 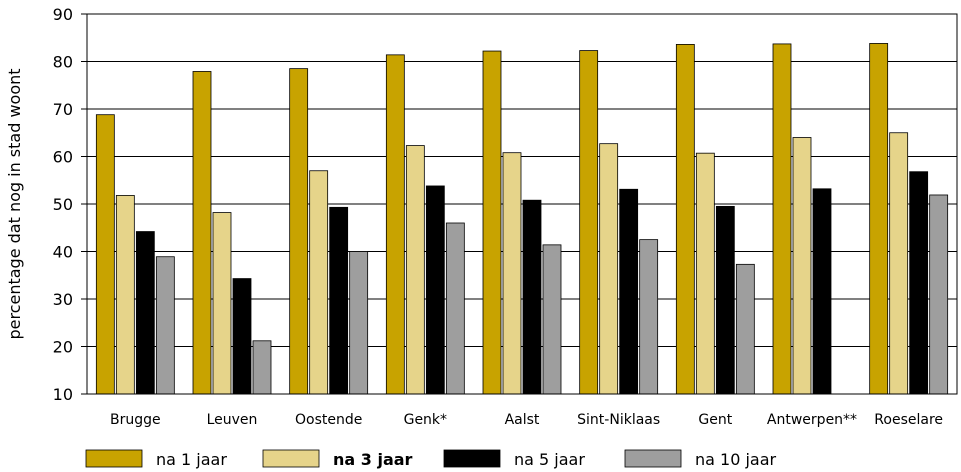 What do you see at coordinates (715, 420) in the screenshot?
I see `x-category-label: Gent` at bounding box center [715, 420].